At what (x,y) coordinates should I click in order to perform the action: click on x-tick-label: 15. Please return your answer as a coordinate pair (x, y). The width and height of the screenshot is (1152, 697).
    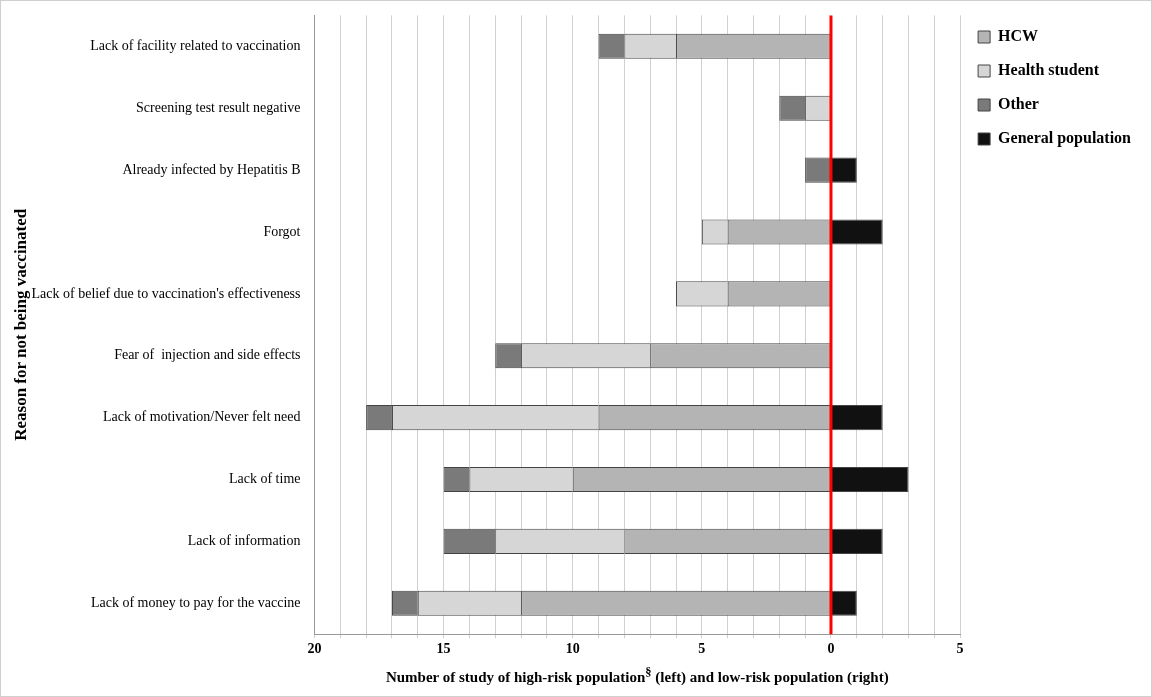
    Looking at the image, I should click on (443, 649).